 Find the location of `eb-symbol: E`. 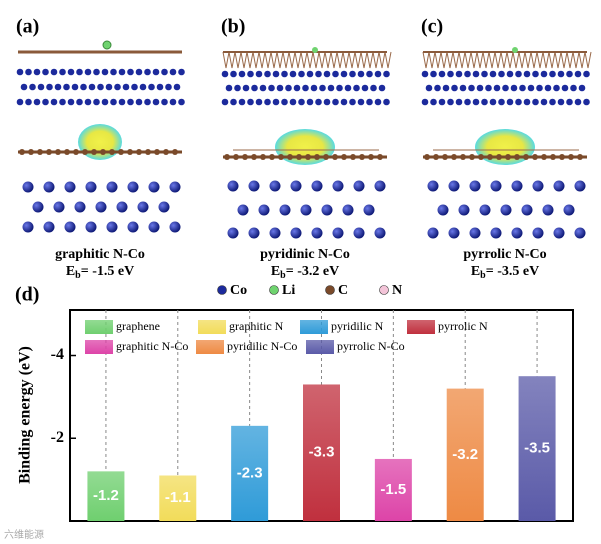

eb-symbol: E is located at coordinates (70, 271).